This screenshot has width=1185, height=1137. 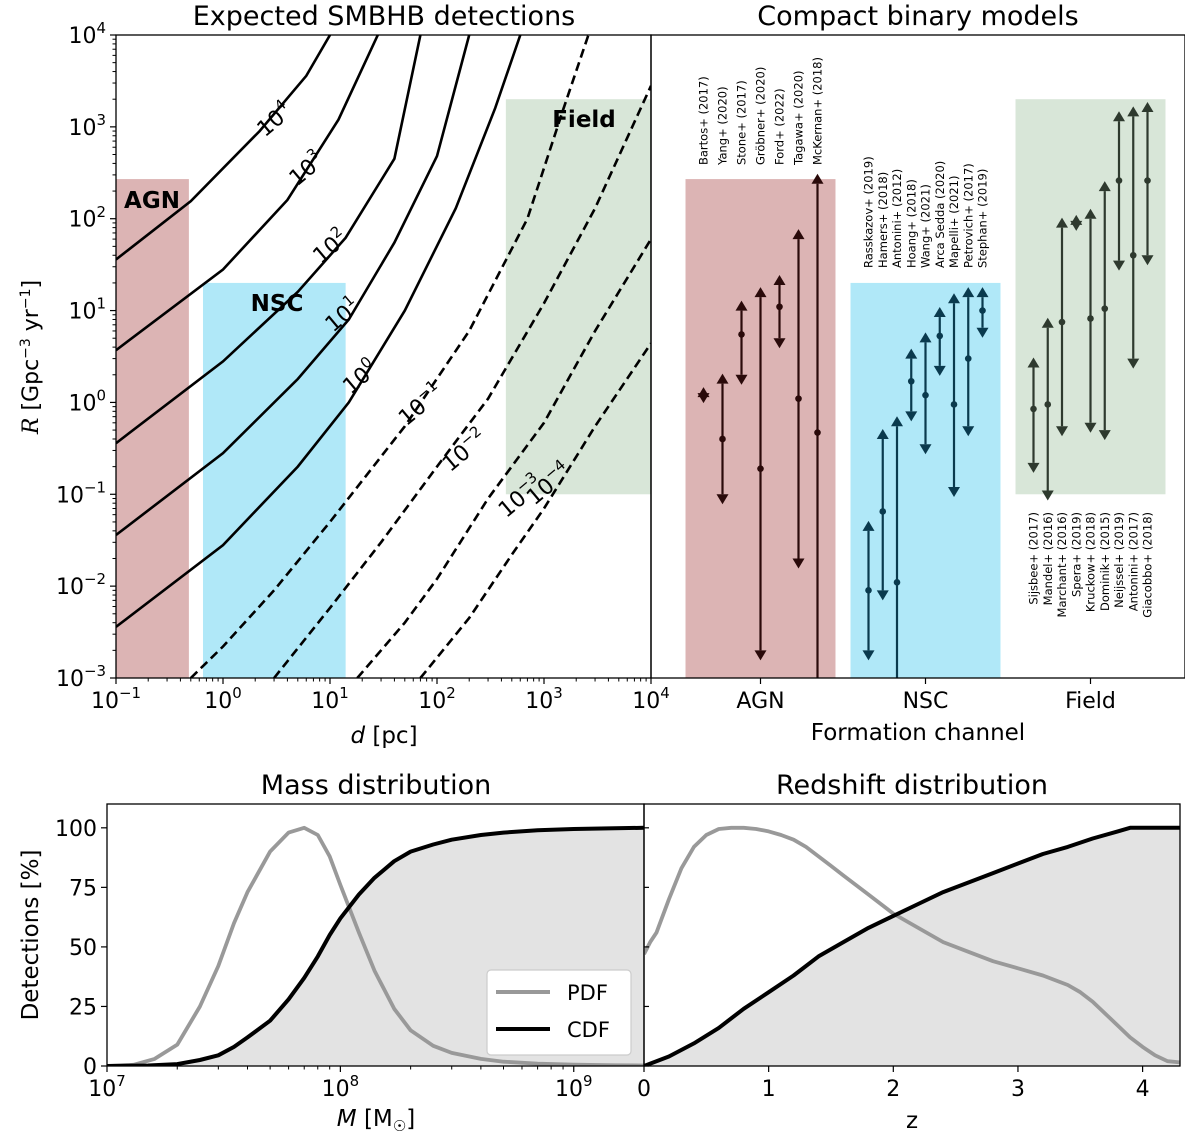 What do you see at coordinates (587, 993) in the screenshot?
I see `legend-pdf-label: PDF` at bounding box center [587, 993].